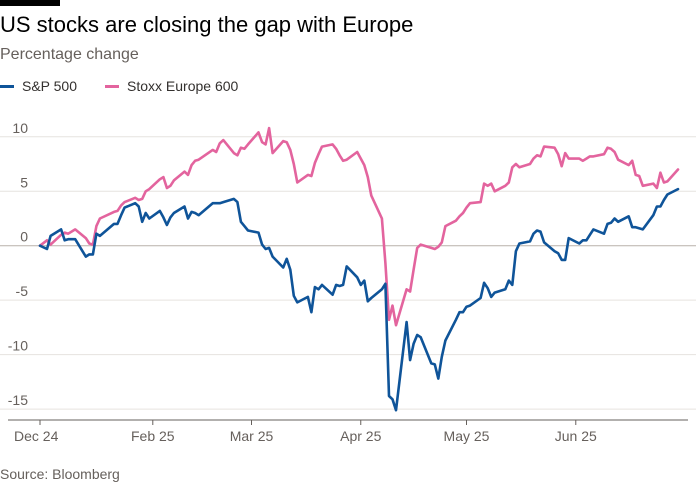 The image size is (700, 500). I want to click on x-tick-label: Dec 24, so click(36, 436).